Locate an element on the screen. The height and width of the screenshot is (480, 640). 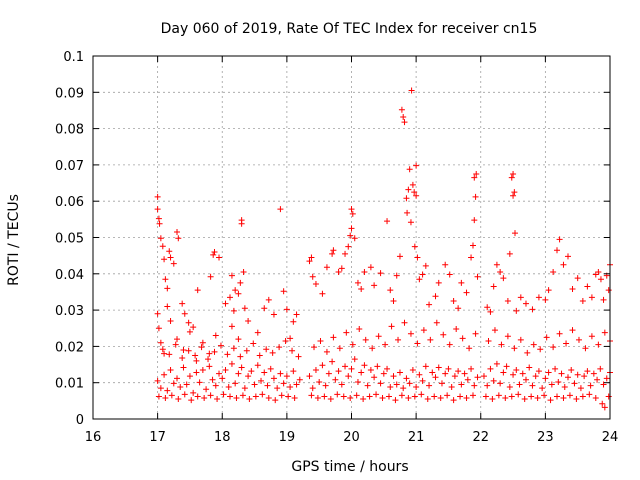
x-tick-label: 17 is located at coordinates (157, 437).